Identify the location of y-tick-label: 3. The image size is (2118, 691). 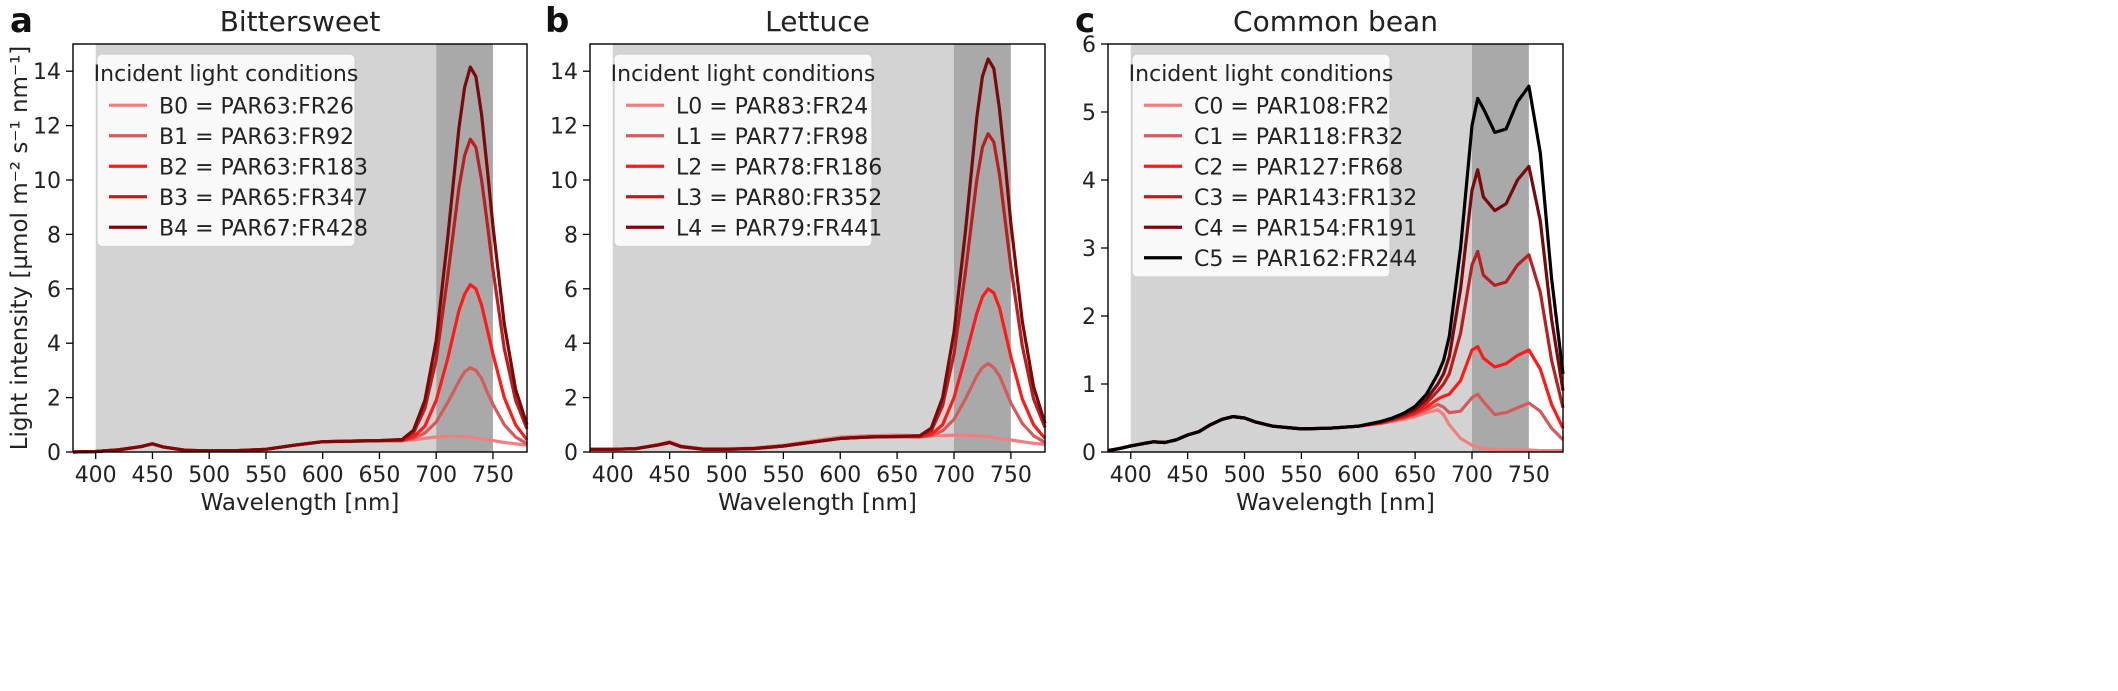
(1089, 249).